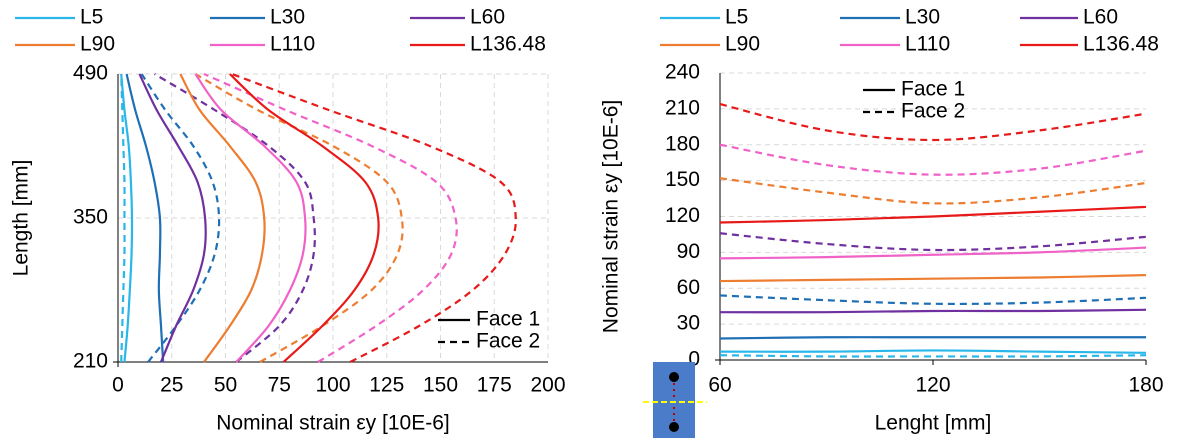  Describe the element at coordinates (682, 72) in the screenshot. I see `y-tick-label: 240` at that location.